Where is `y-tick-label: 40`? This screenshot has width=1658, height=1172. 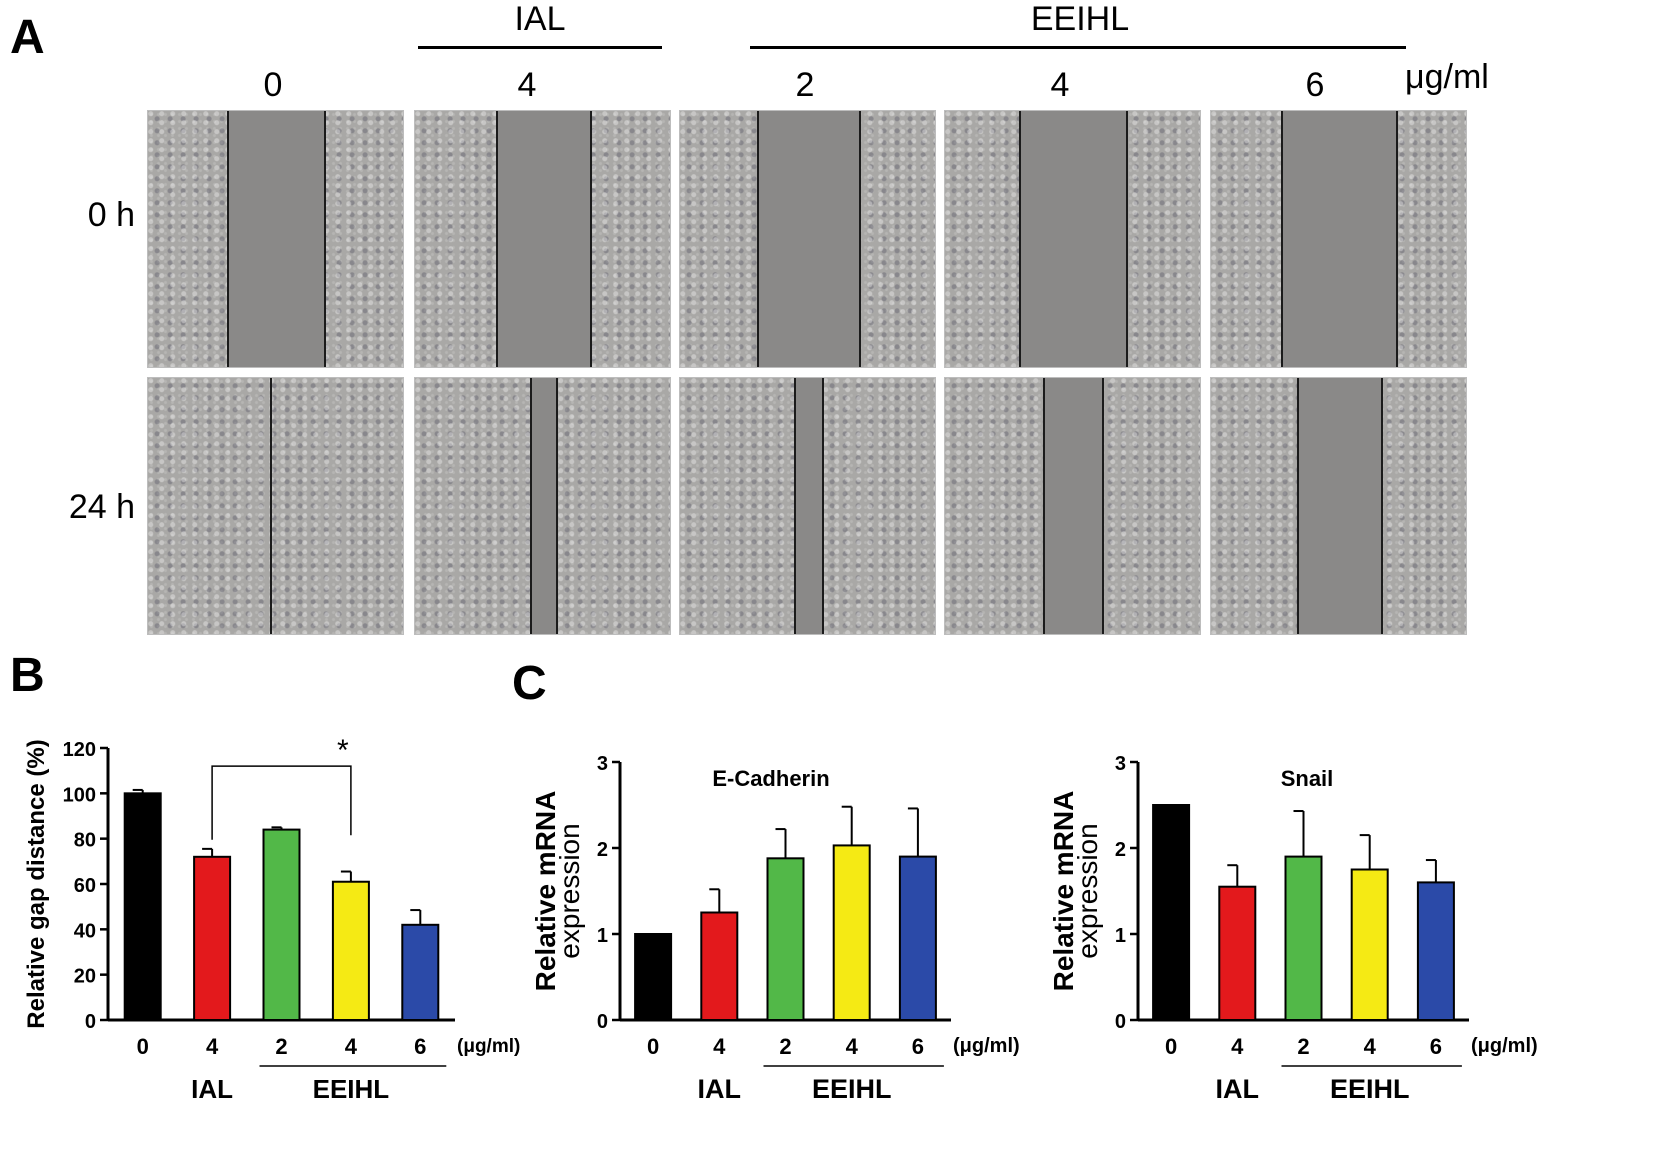
y-tick-label: 40 is located at coordinates (85, 931).